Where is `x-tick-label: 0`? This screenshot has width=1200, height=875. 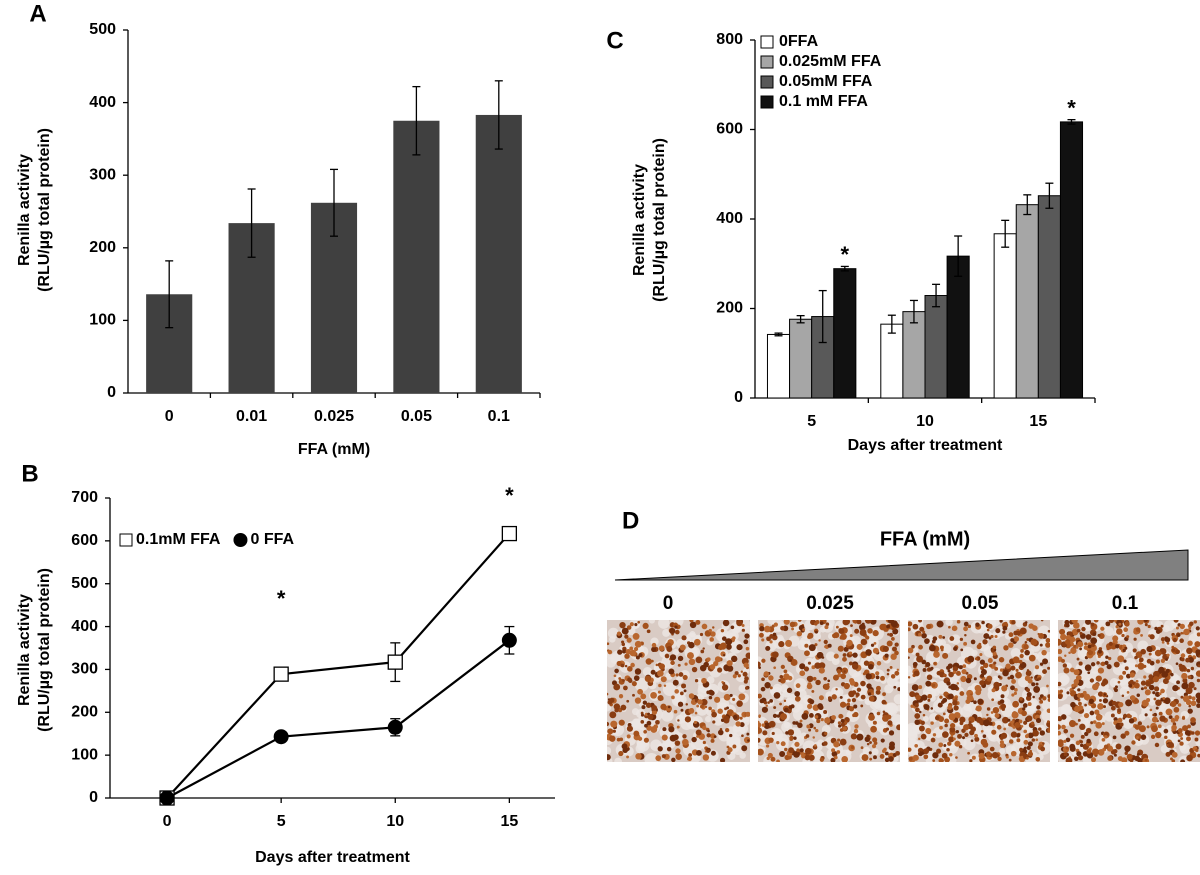
x-tick-label: 0 is located at coordinates (167, 821).